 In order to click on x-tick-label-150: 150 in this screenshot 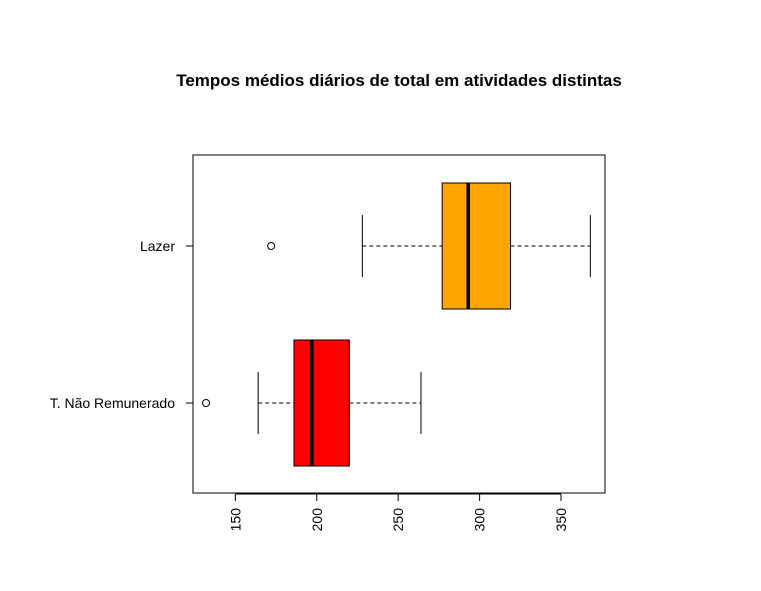, I will do `click(235, 520)`.